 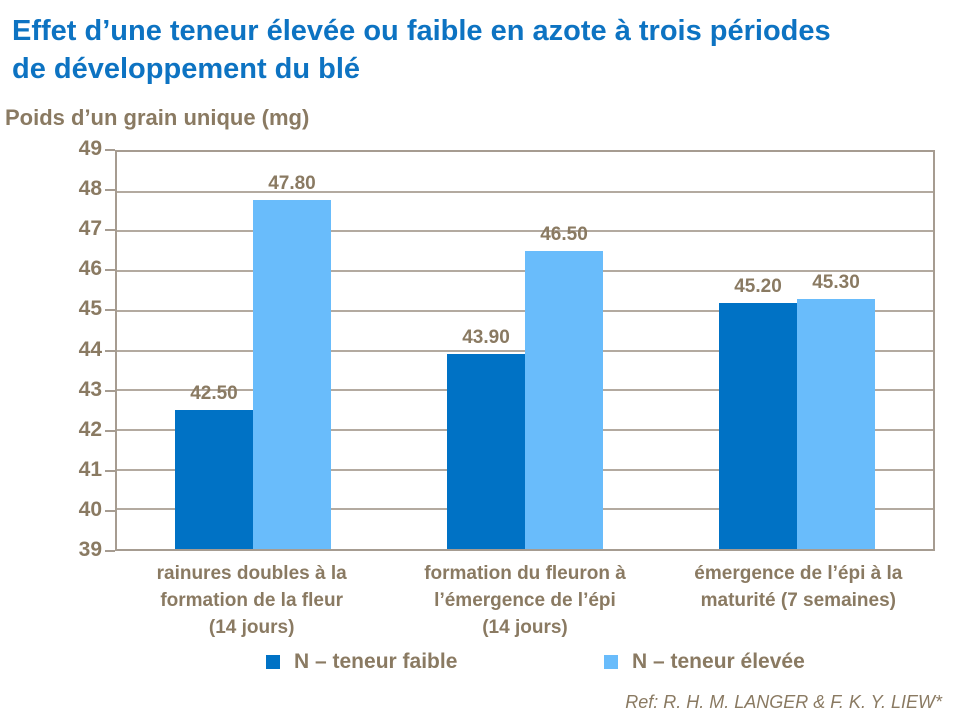 I want to click on y-tick-label-42: 42, so click(x=90, y=429).